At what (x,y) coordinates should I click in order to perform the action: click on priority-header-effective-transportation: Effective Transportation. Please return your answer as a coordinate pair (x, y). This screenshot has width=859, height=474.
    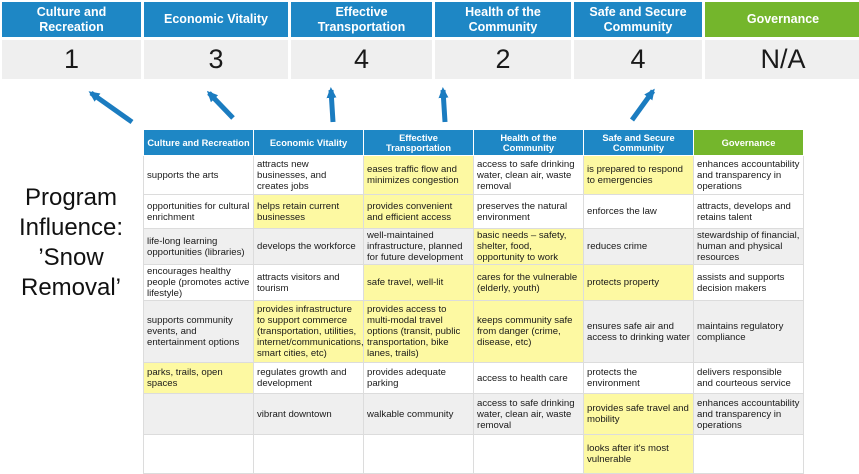
    Looking at the image, I should click on (361, 19).